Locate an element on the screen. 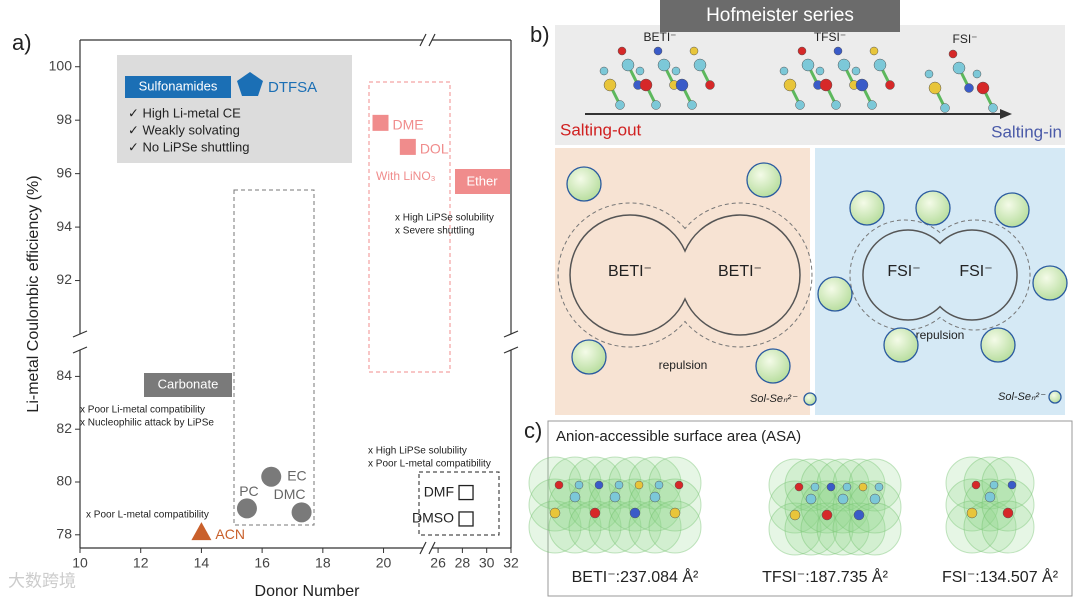 The width and height of the screenshot is (1080, 604). point-label: DMSO is located at coordinates (433, 518).